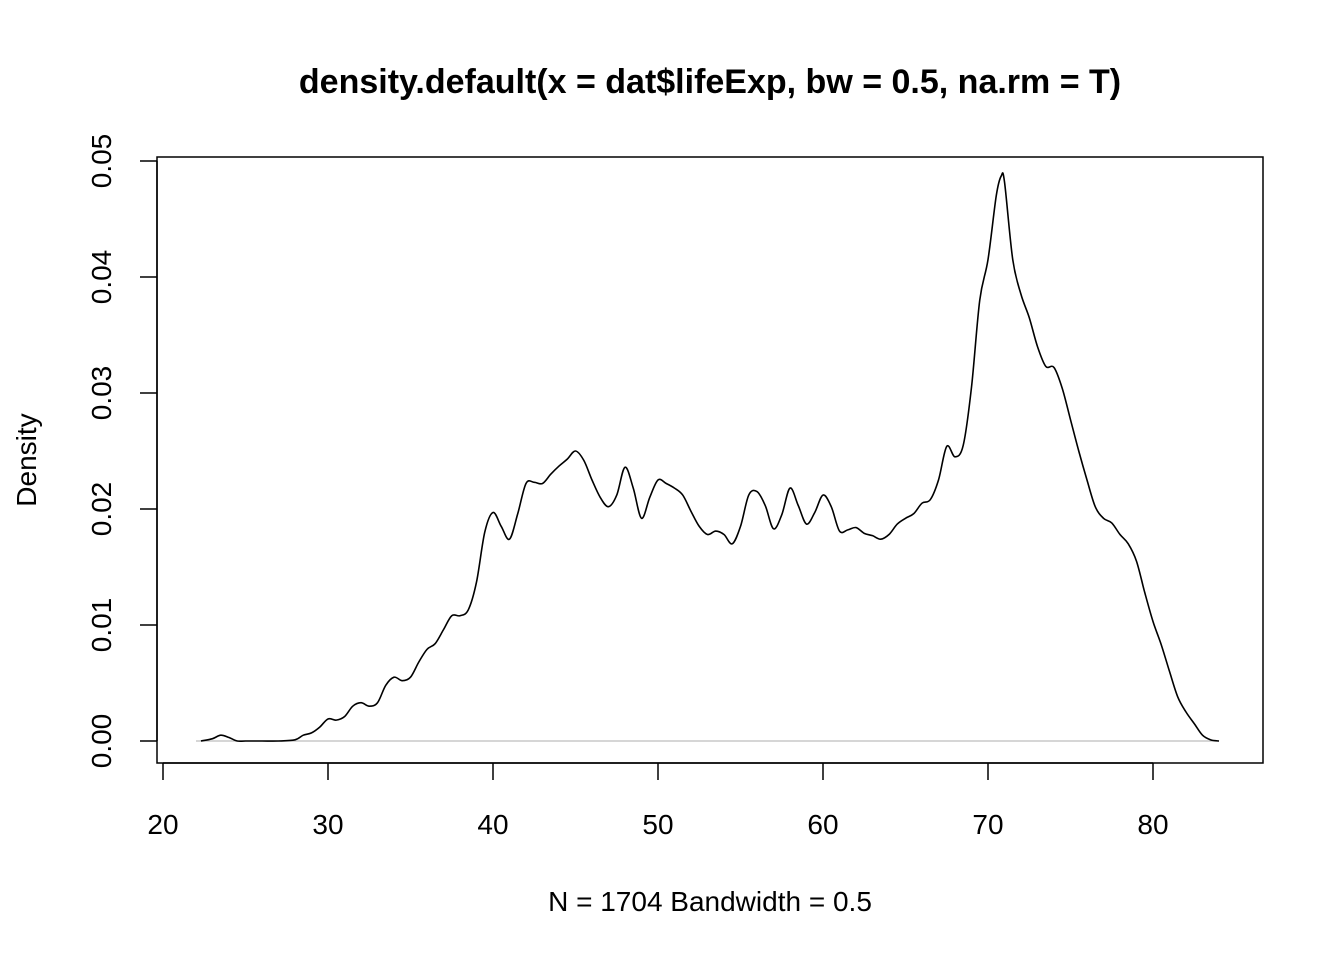 Image resolution: width=1344 pixels, height=960 pixels. What do you see at coordinates (122, 451) in the screenshot?
I see `y-axis: 0.00 0.01 0.02 0.03 0.04 0.05` at bounding box center [122, 451].